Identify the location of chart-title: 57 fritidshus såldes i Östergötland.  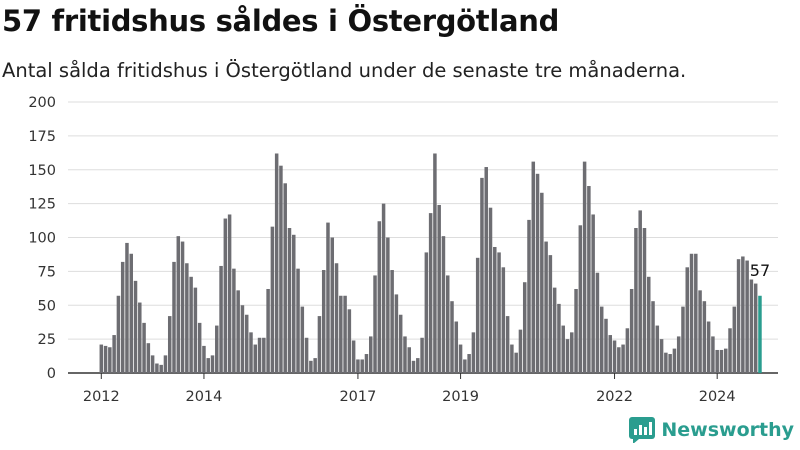
(281, 21).